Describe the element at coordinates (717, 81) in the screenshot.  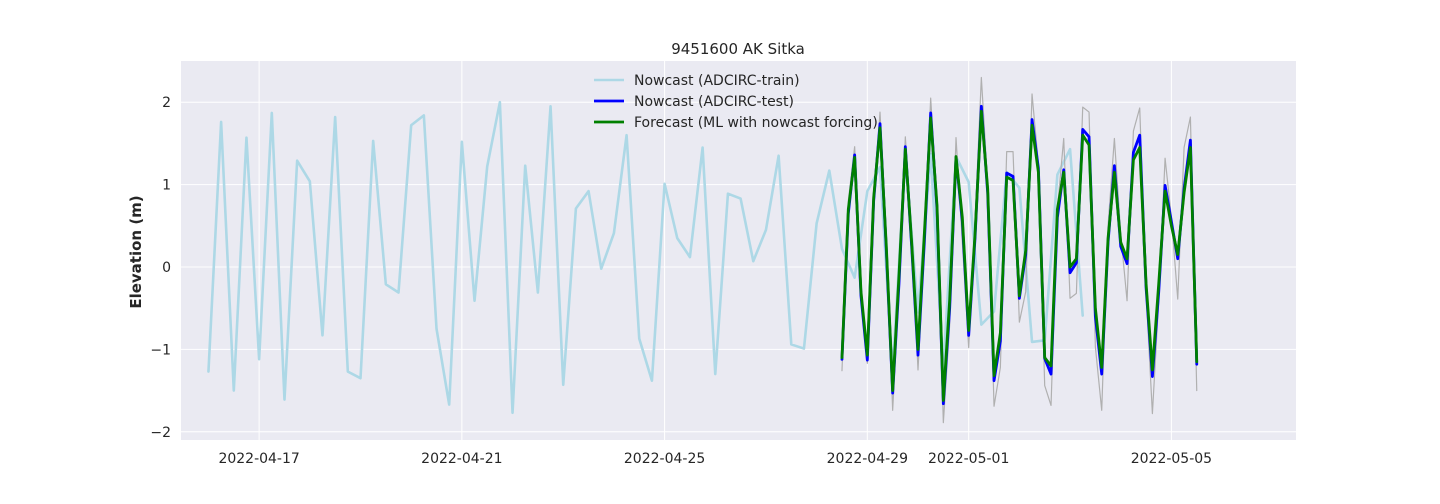
I see `legend-label: Nowcast (ADCIRC-train)` at that location.